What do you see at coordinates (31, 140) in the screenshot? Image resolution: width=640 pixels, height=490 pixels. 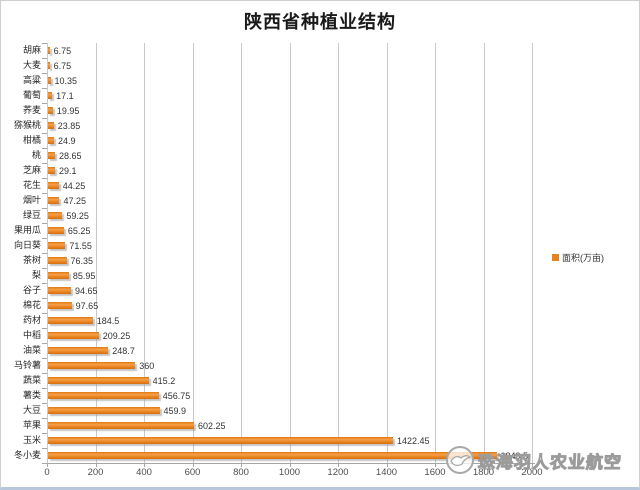 I see `category-label: 柑橘` at bounding box center [31, 140].